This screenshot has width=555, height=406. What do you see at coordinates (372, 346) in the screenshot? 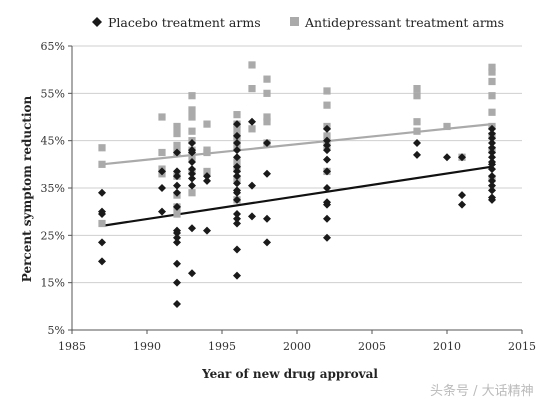
I see `x-tick-label: 2005` at bounding box center [372, 346].